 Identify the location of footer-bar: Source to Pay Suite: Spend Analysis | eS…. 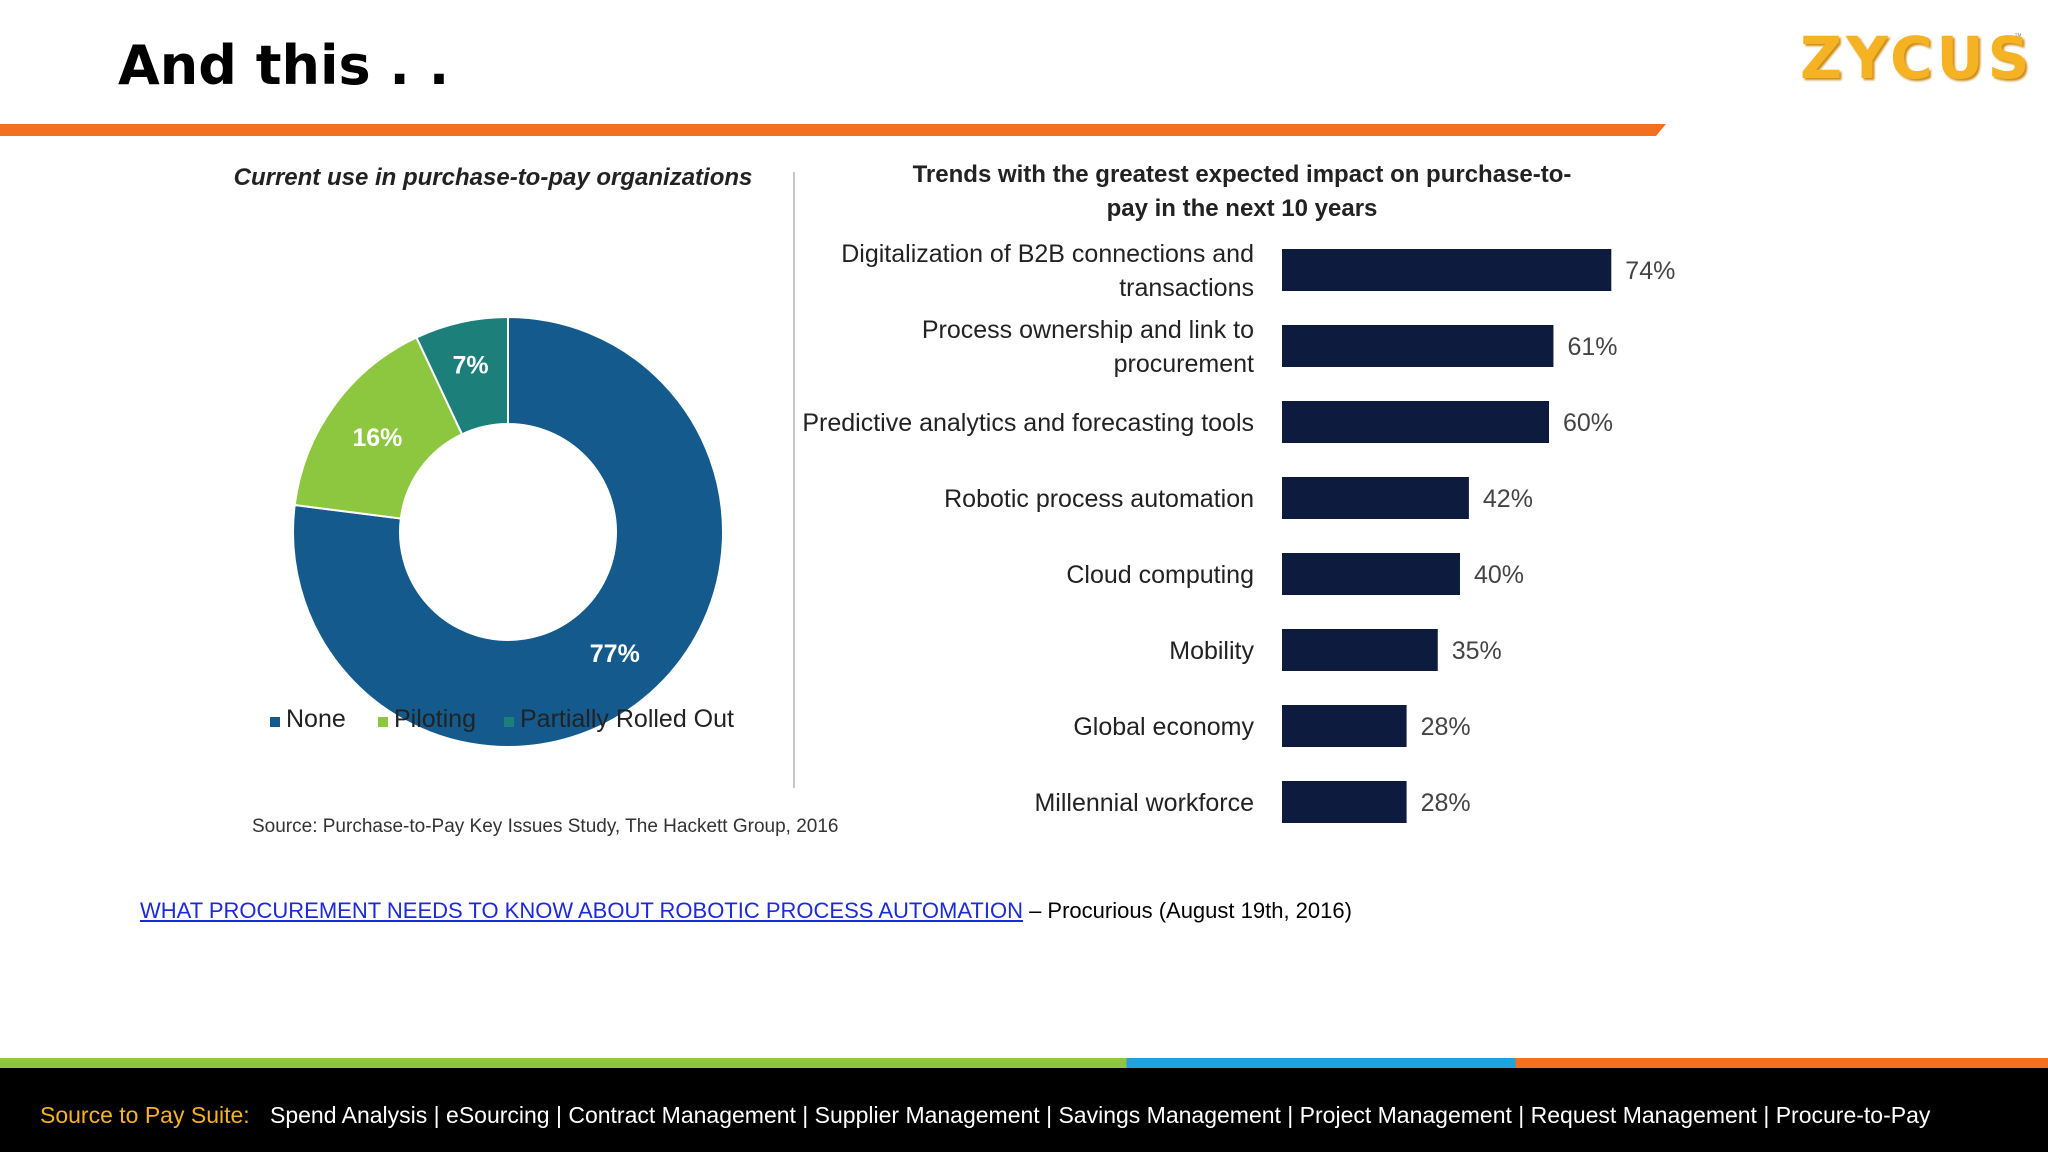
(1024, 1110).